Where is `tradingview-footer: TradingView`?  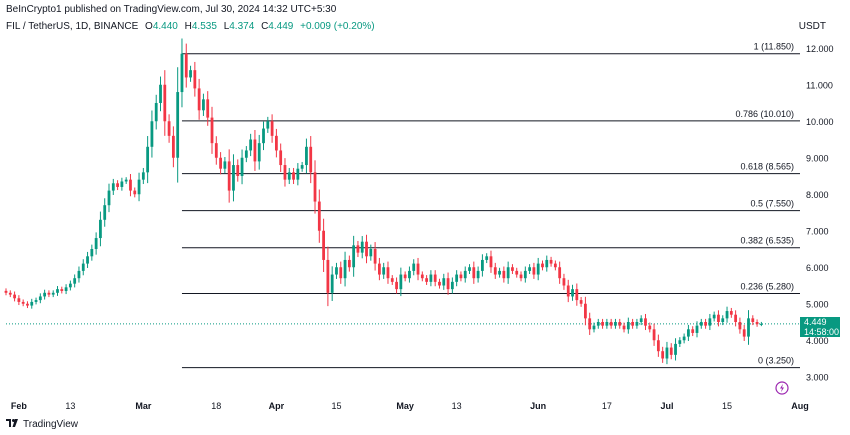
tradingview-footer: TradingView is located at coordinates (42, 424).